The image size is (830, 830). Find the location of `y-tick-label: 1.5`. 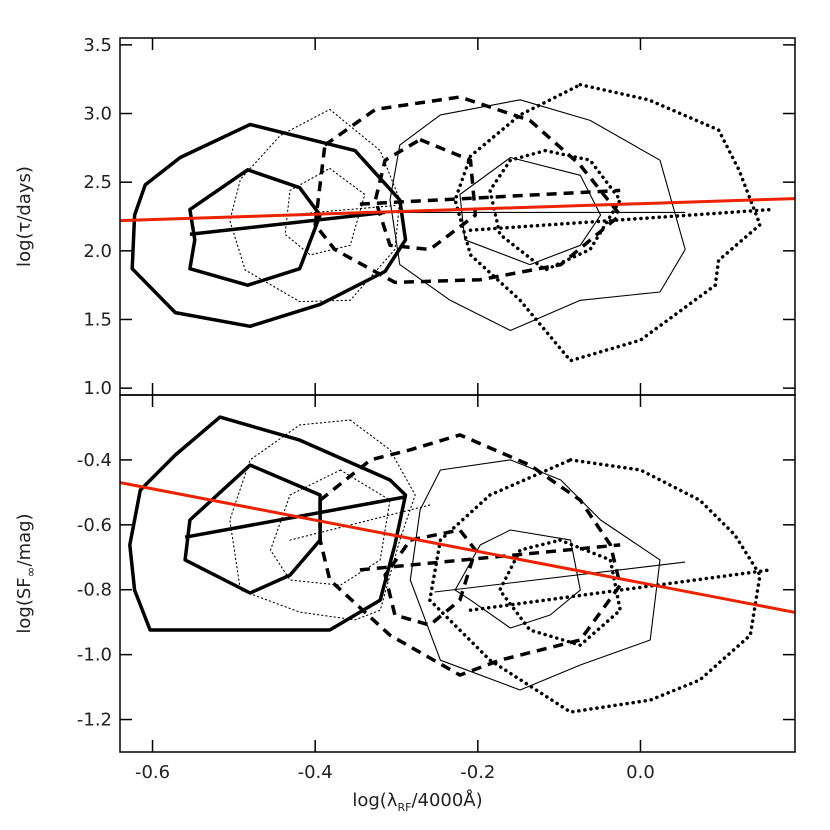

y-tick-label: 1.5 is located at coordinates (97, 319).